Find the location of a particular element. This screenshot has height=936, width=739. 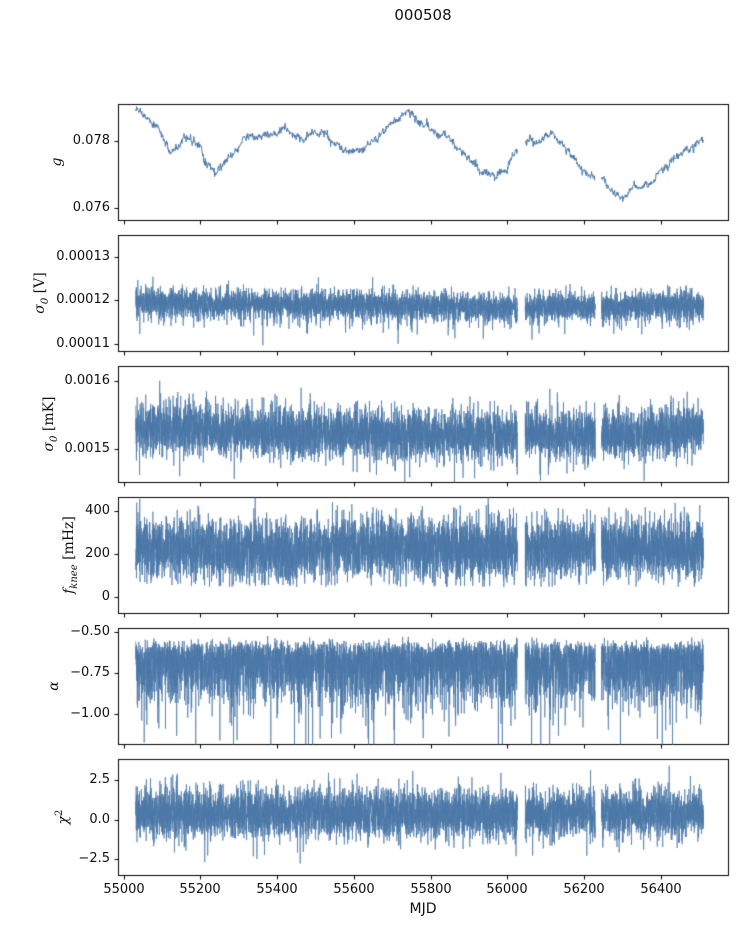

y-tick-label: −2.5 is located at coordinates (94, 858).